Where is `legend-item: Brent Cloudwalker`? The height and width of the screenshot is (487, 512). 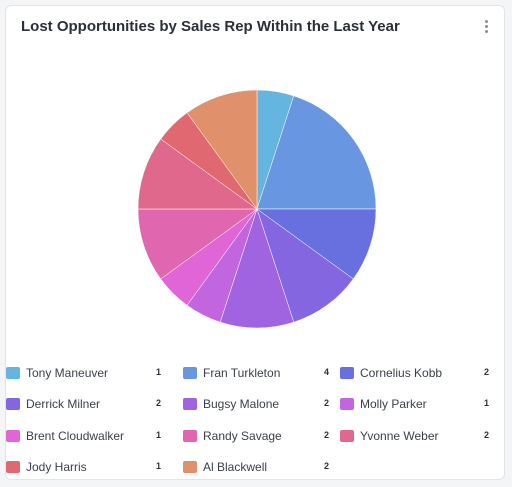 legend-item: Brent Cloudwalker is located at coordinates (65, 436).